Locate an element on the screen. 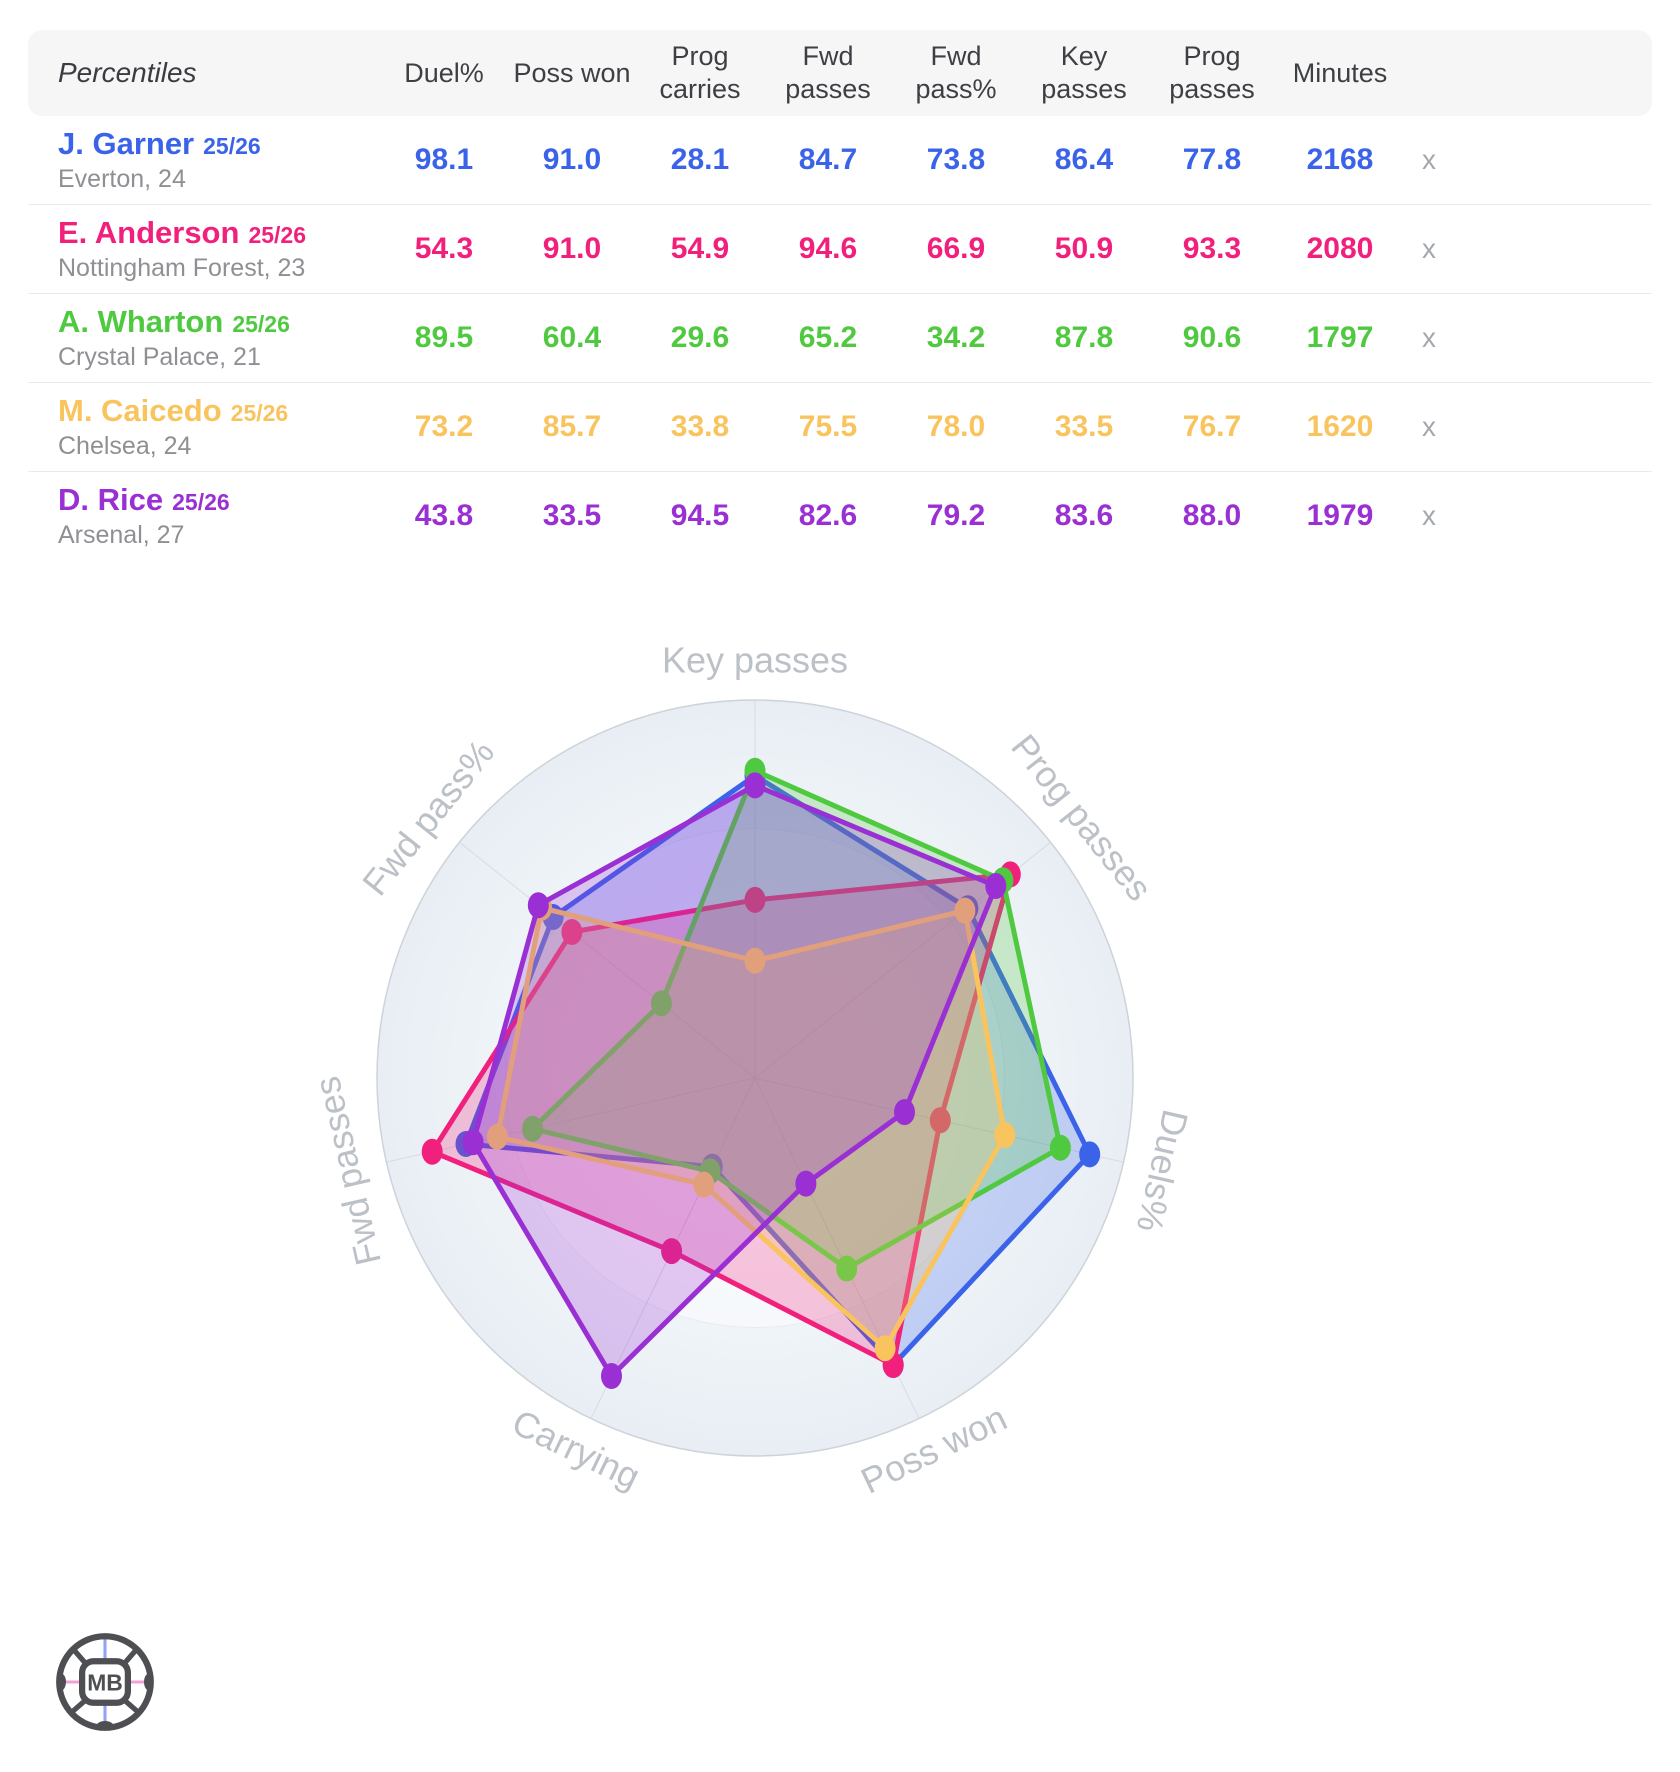 The width and height of the screenshot is (1680, 1772). logo-text: MB is located at coordinates (105, 1682).